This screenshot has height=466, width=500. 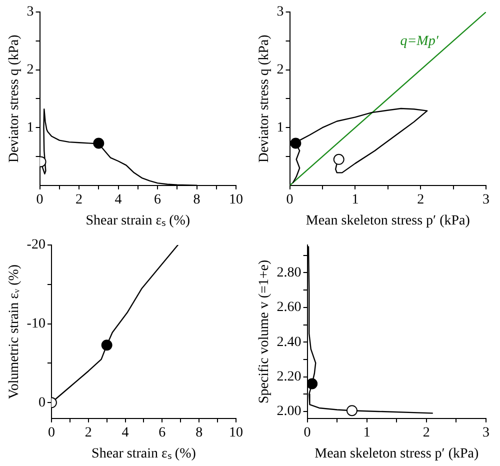 I want to click on y-tick-label: 2.20, so click(x=289, y=376).